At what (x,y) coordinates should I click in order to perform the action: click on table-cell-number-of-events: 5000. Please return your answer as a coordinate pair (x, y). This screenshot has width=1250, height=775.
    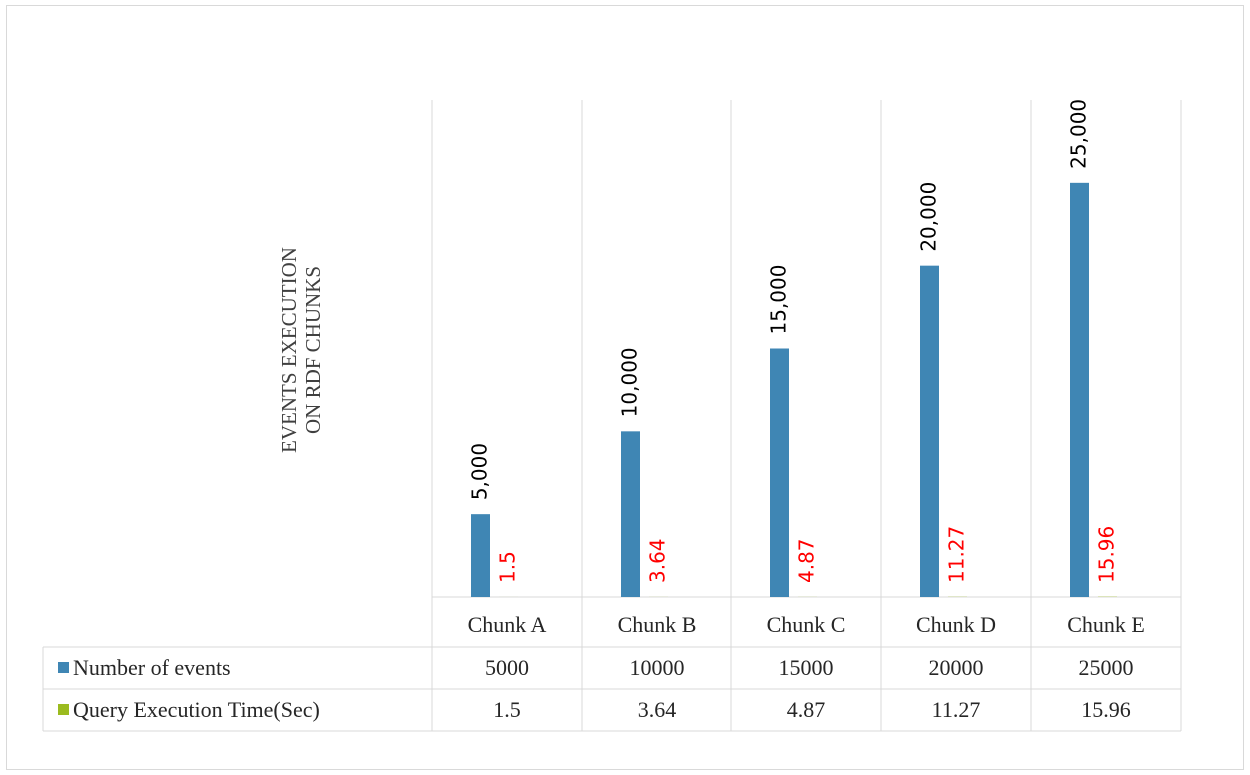
    Looking at the image, I should click on (507, 667).